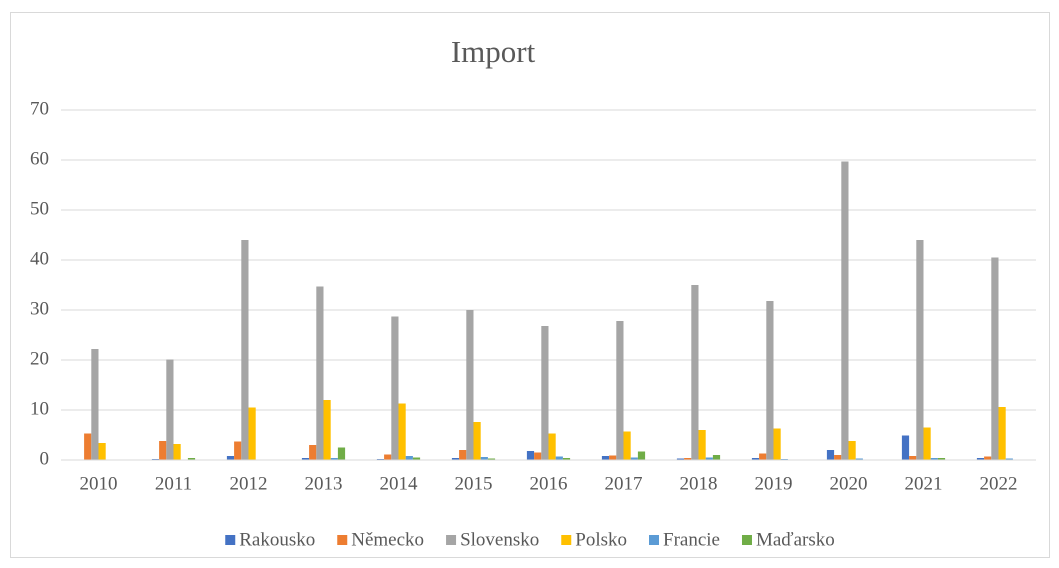 The width and height of the screenshot is (1059, 568). What do you see at coordinates (39, 158) in the screenshot?
I see `y-tick-label: 60` at bounding box center [39, 158].